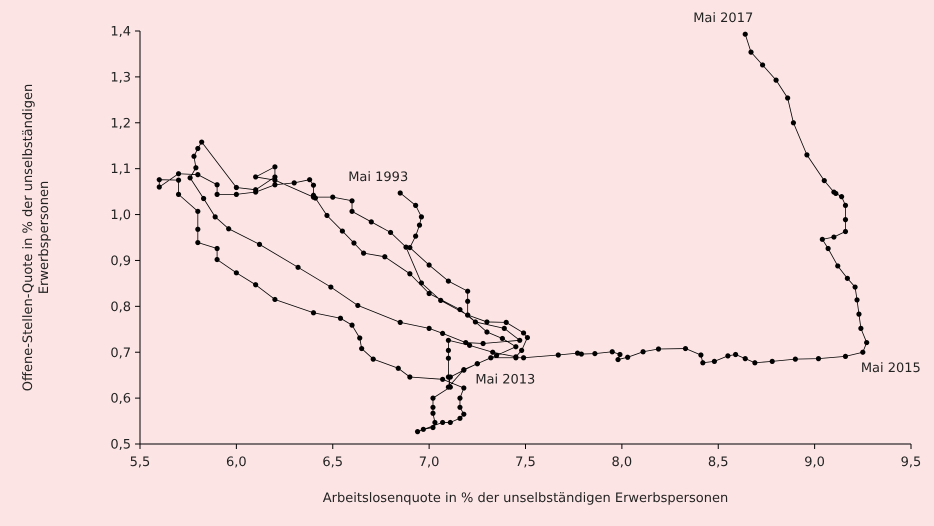 This screenshot has width=934, height=526. Describe the element at coordinates (120, 78) in the screenshot. I see `y-tick-label: 1,3` at that location.